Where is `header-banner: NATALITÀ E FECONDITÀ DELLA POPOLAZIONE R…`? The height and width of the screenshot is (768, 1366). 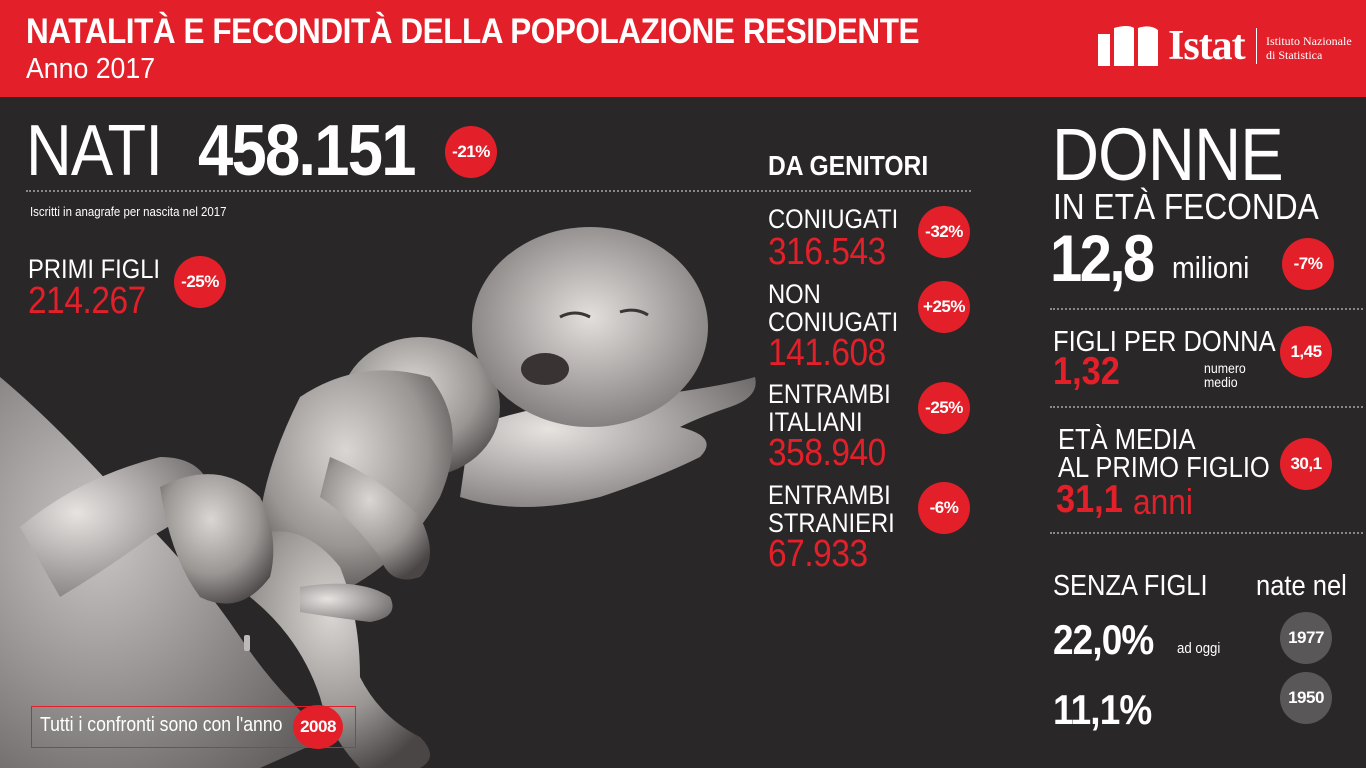
header-banner: NATALITÀ E FECONDITÀ DELLA POPOLAZIONE R… is located at coordinates (683, 48).